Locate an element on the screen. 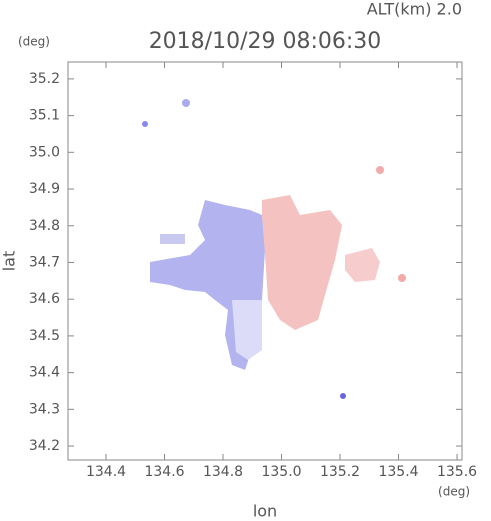 The width and height of the screenshot is (491, 521). y-tick-label: 34.8 is located at coordinates (44, 226).